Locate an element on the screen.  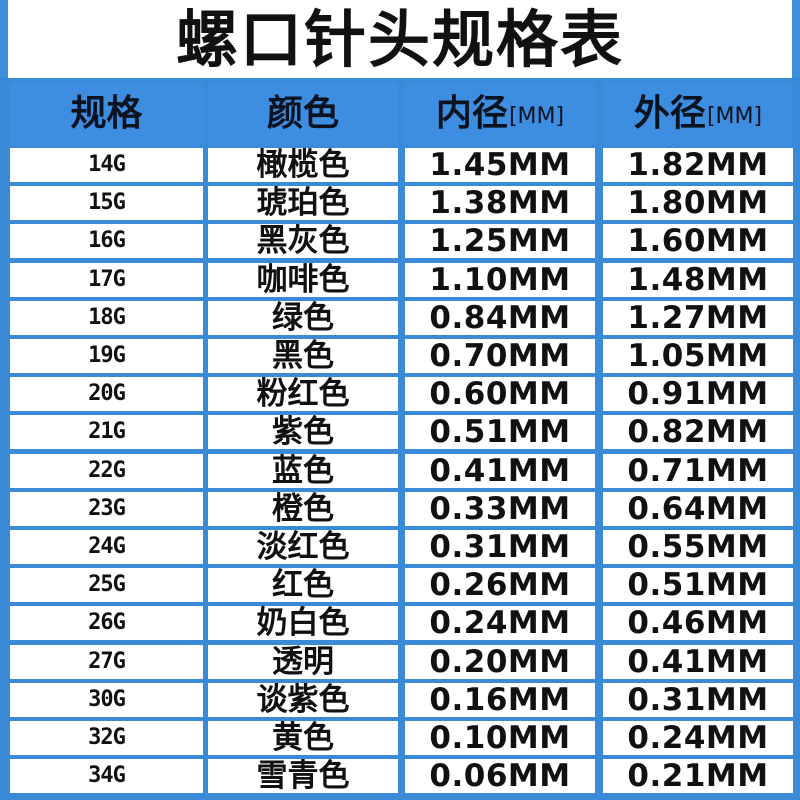
column-header-inner-unit: [MM] is located at coordinates (536, 116).